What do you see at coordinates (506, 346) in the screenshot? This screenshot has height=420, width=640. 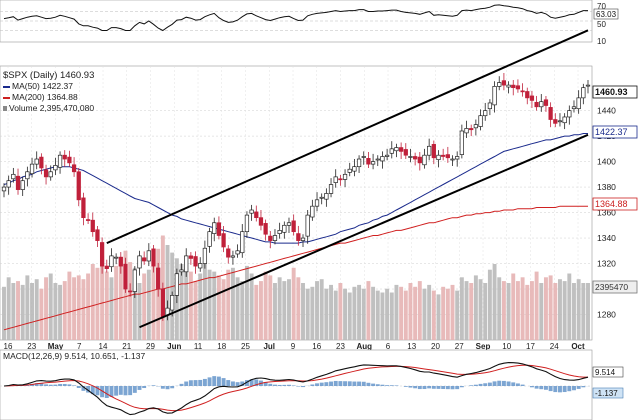 I see `date-tick-label: 10` at bounding box center [506, 346].